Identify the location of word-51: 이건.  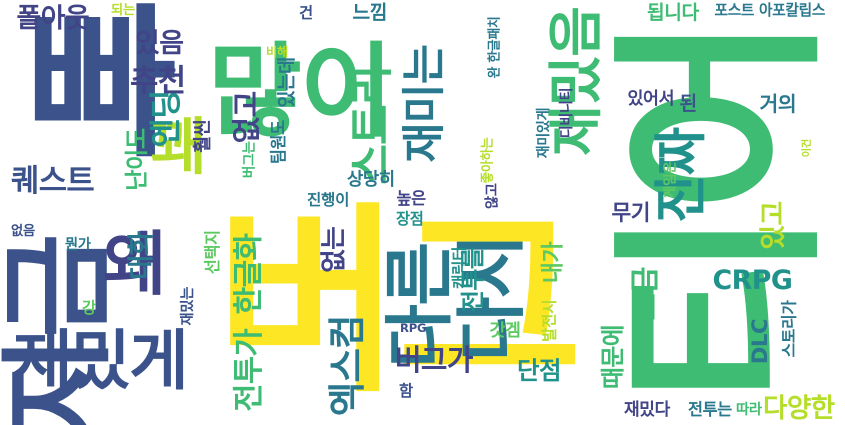
(808, 148).